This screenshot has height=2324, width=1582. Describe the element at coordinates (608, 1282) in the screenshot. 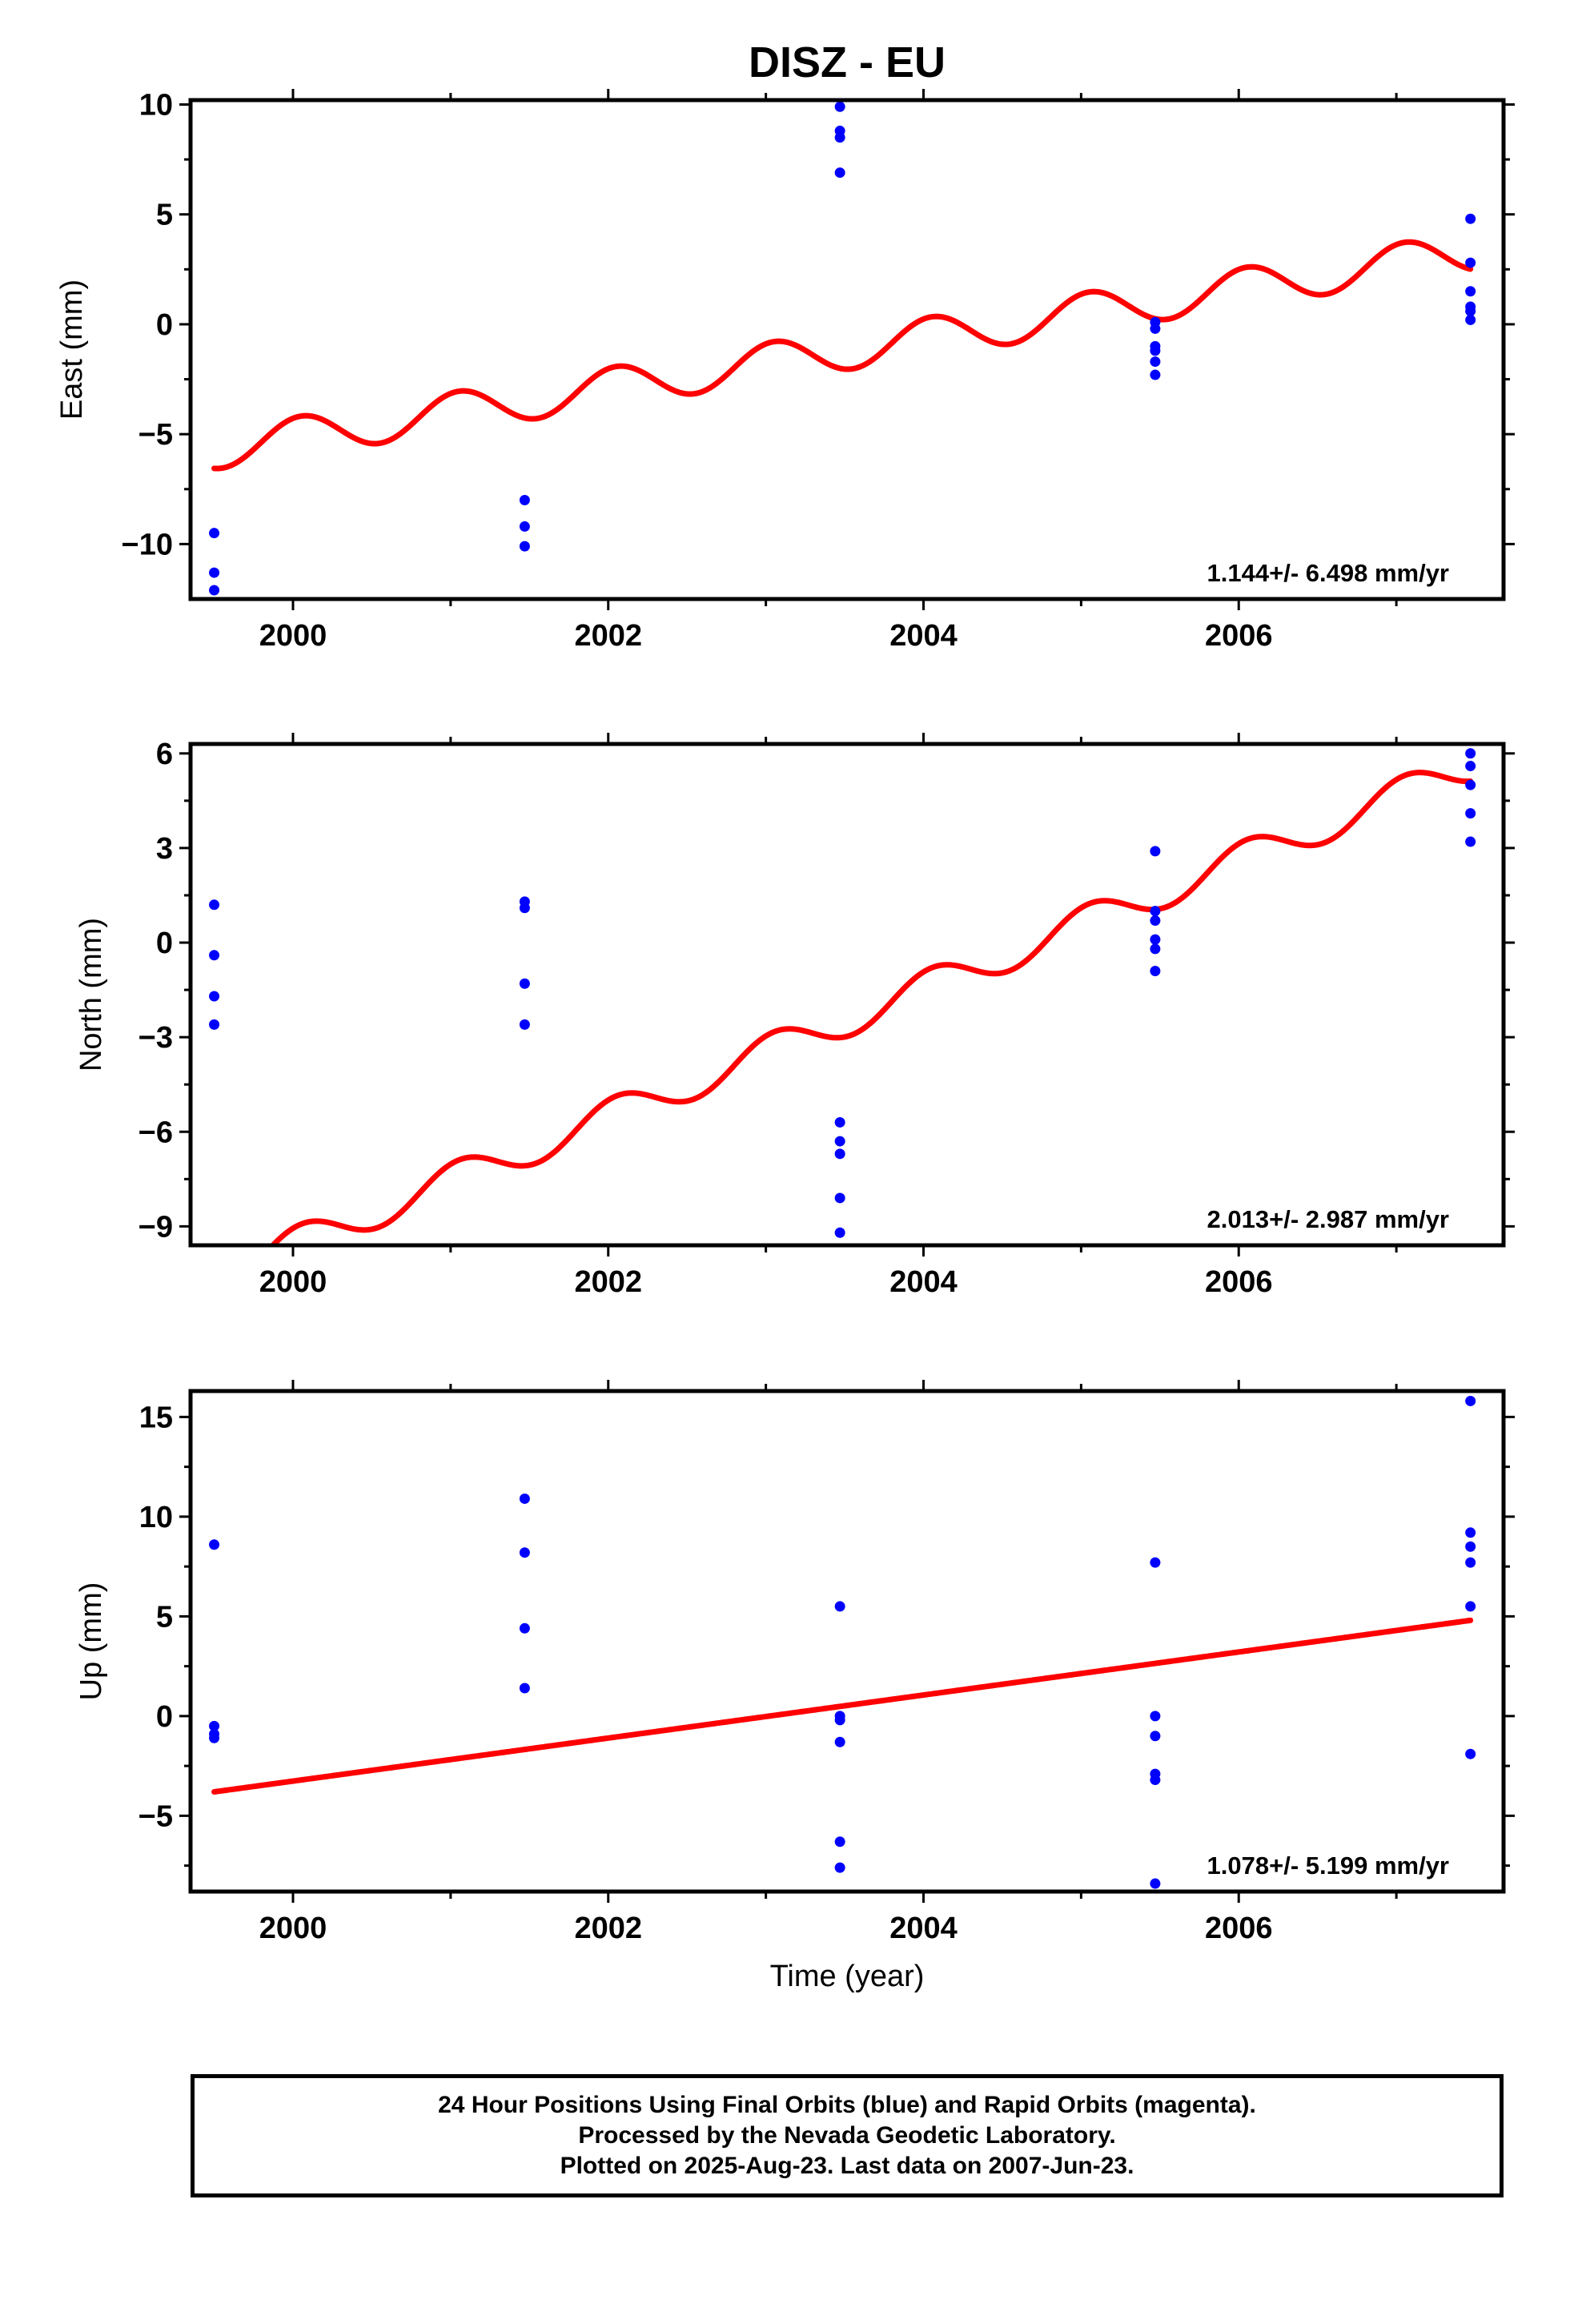

I see `north-x-tick-label: 2002` at that location.